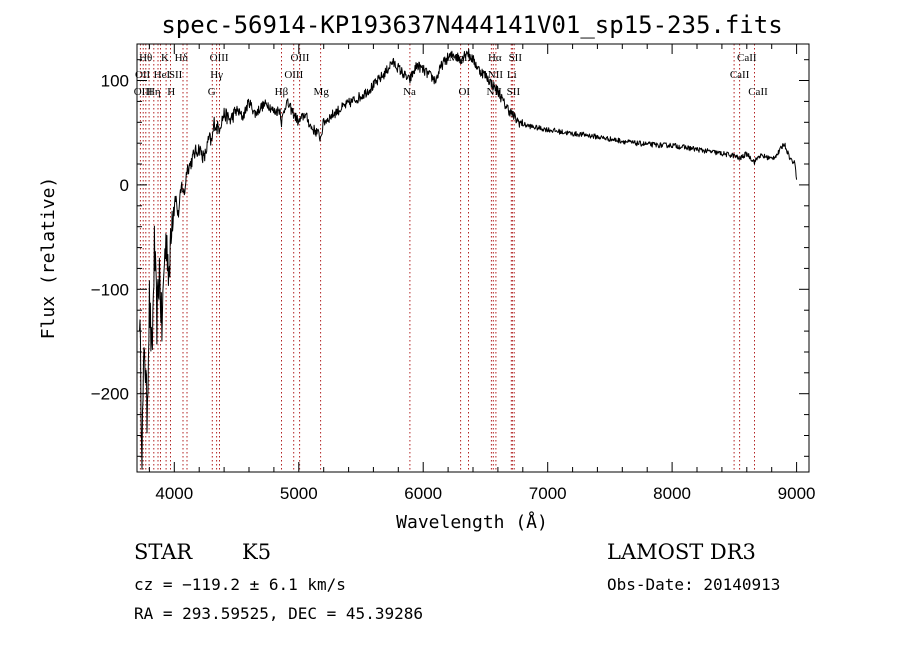 This screenshot has width=900, height=649. I want to click on spectral-line-label: HeI, so click(162, 75).